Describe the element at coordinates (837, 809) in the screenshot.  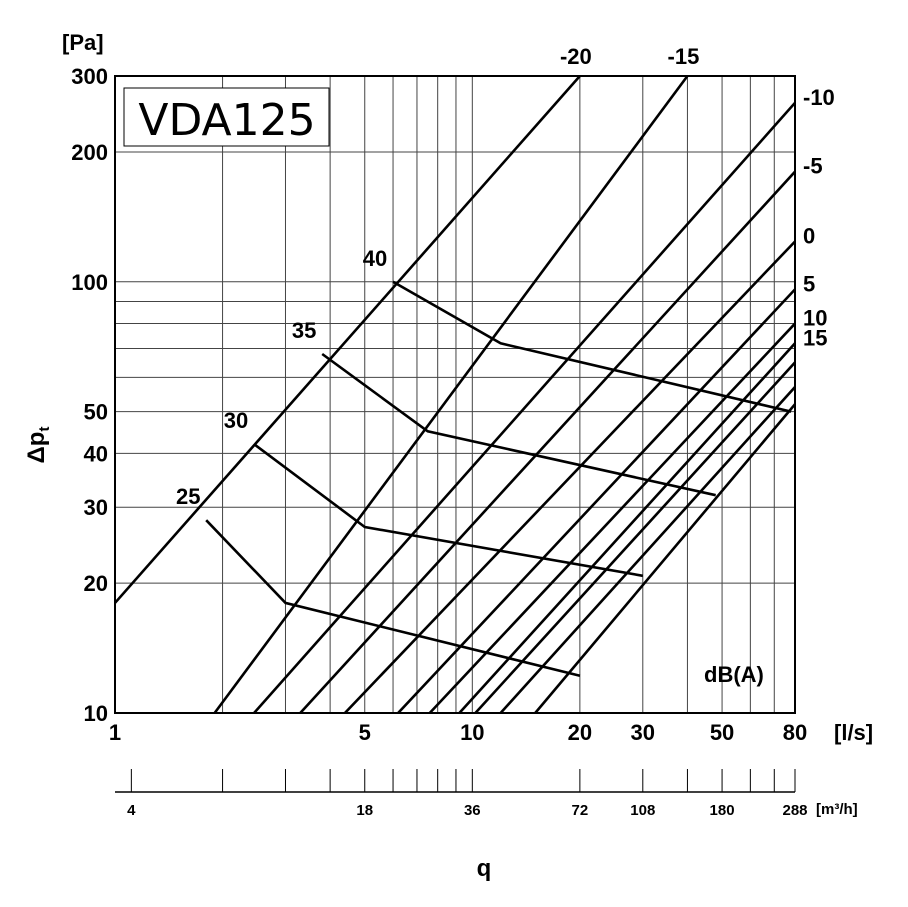
I see `secondary-unit-label: [m³/h]` at that location.